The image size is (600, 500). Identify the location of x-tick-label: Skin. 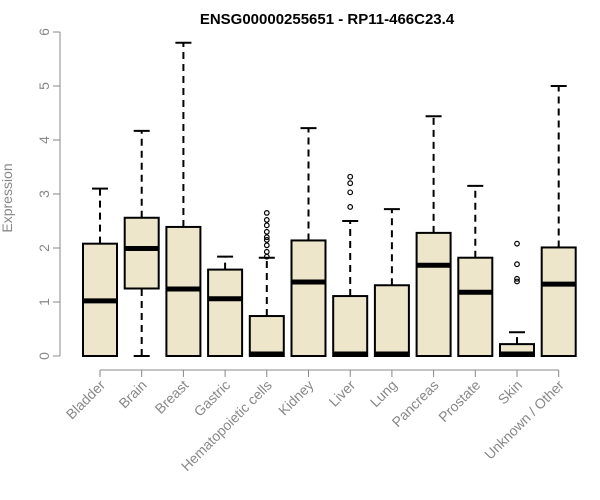
(510, 392).